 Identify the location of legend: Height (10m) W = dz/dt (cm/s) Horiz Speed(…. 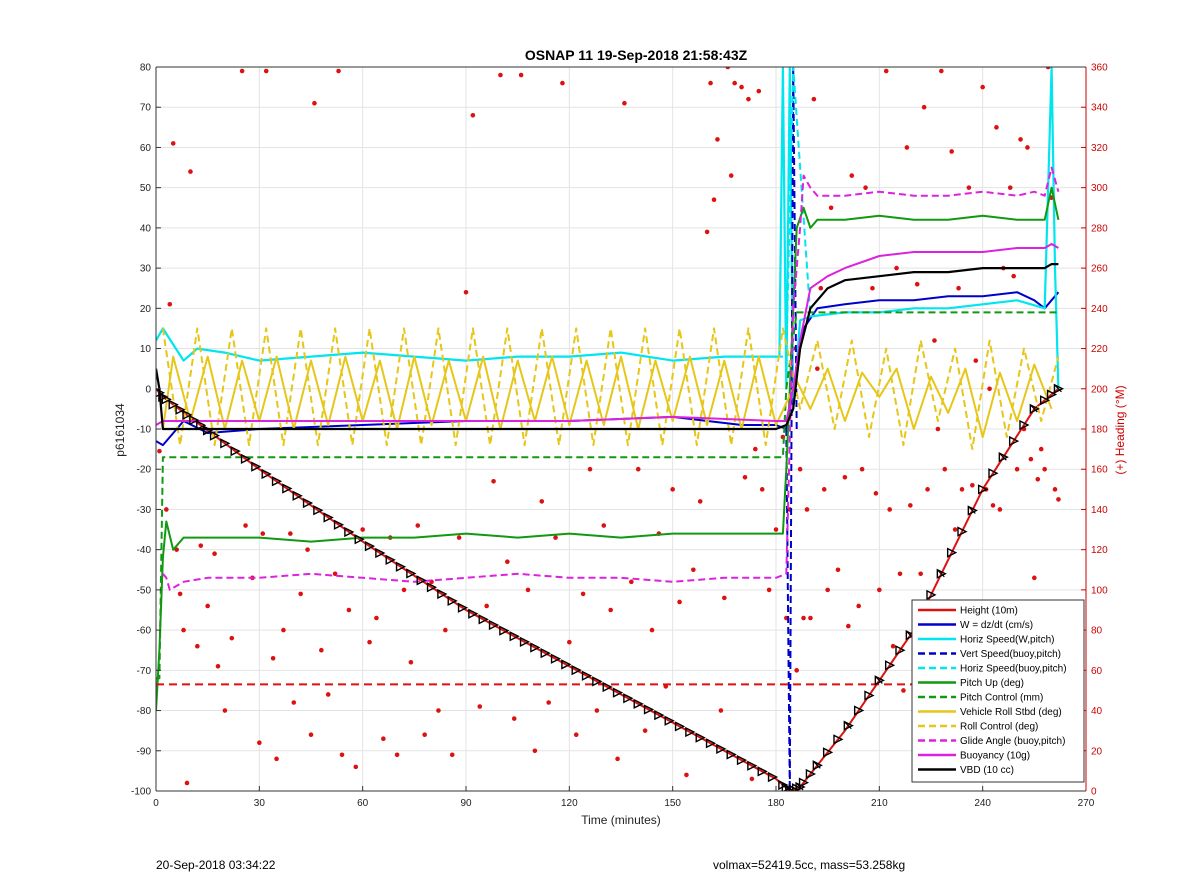
(998, 691).